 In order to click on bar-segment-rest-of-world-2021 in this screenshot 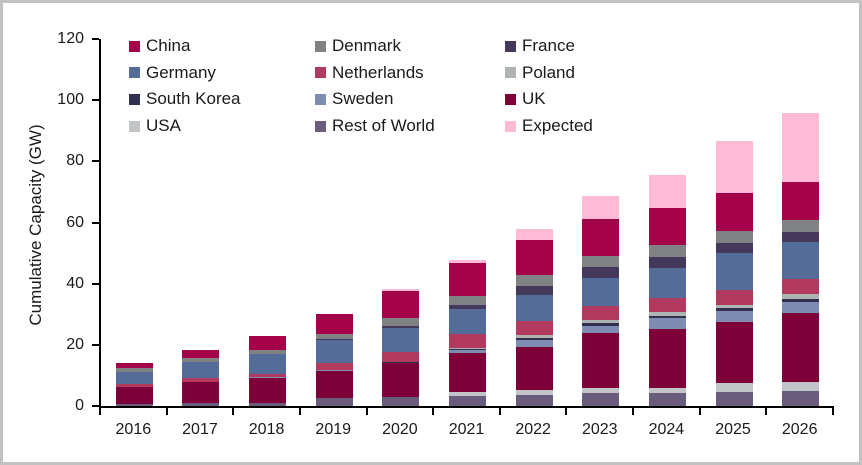, I will do `click(467, 400)`.